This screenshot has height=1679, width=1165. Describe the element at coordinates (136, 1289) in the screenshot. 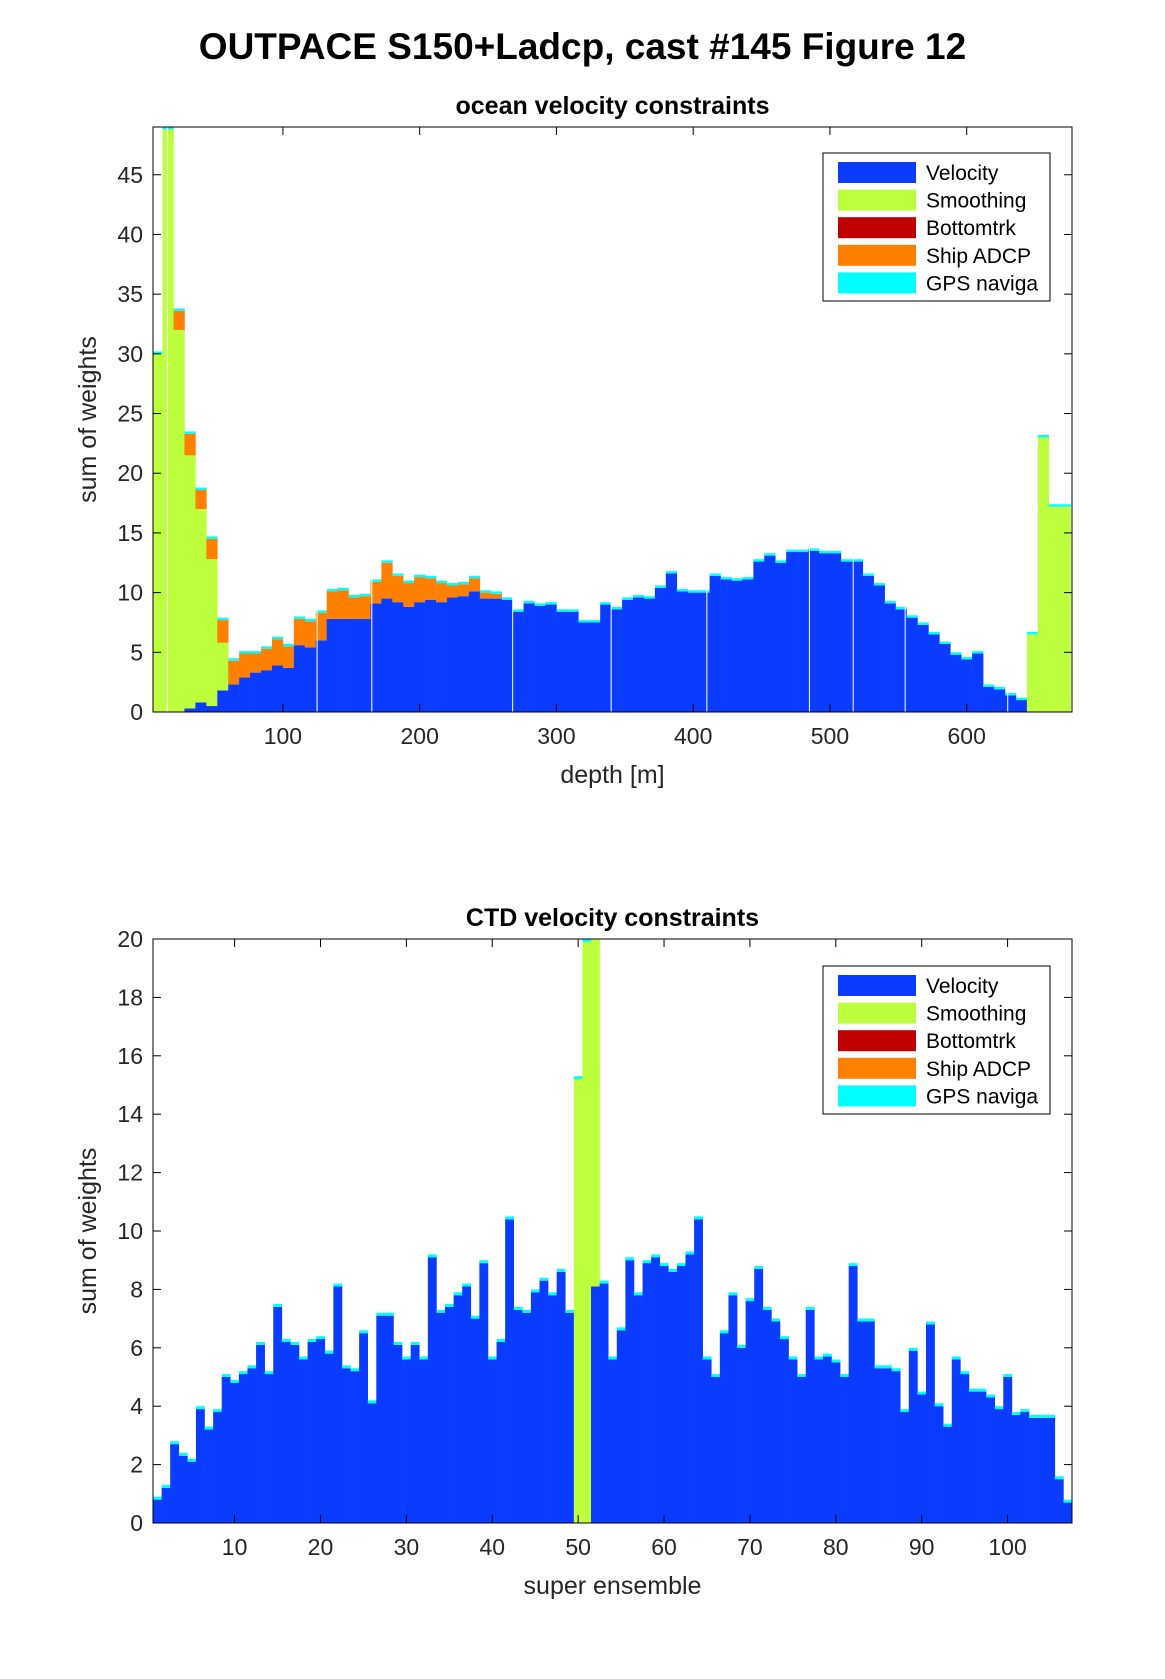

I see `y-tick-label: 8` at that location.